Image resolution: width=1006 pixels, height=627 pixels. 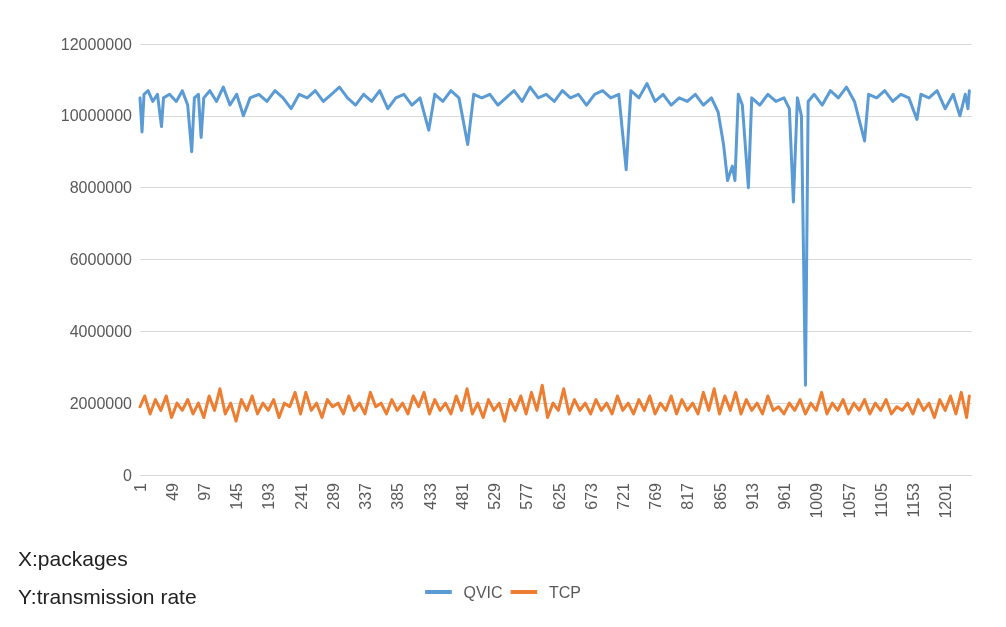 What do you see at coordinates (269, 496) in the screenshot?
I see `x-tick-label: 193` at bounding box center [269, 496].